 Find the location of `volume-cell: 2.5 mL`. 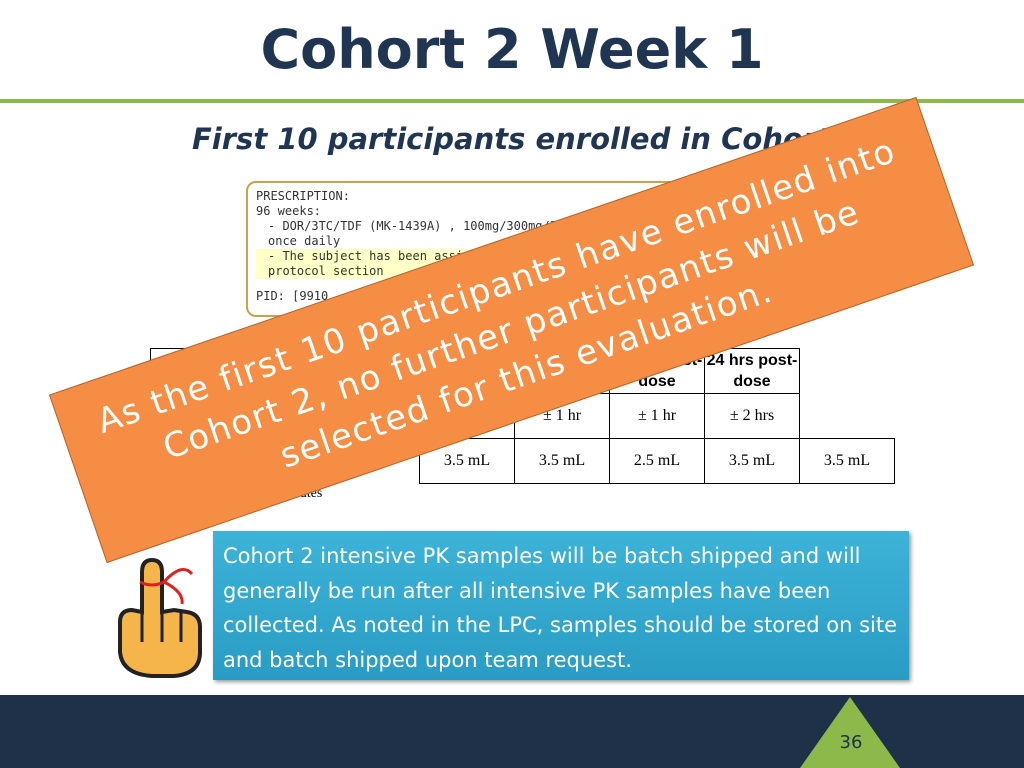

volume-cell: 2.5 mL is located at coordinates (657, 461).